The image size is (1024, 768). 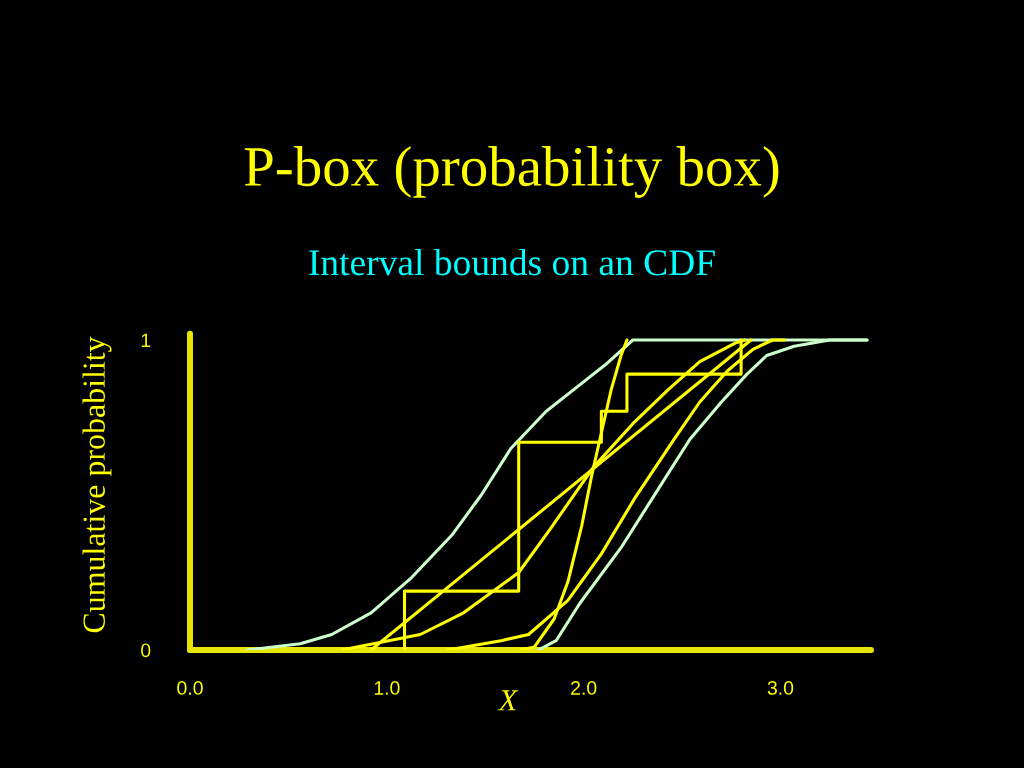 I want to click on y-axis-title: Cumulative probability, so click(x=97, y=484).